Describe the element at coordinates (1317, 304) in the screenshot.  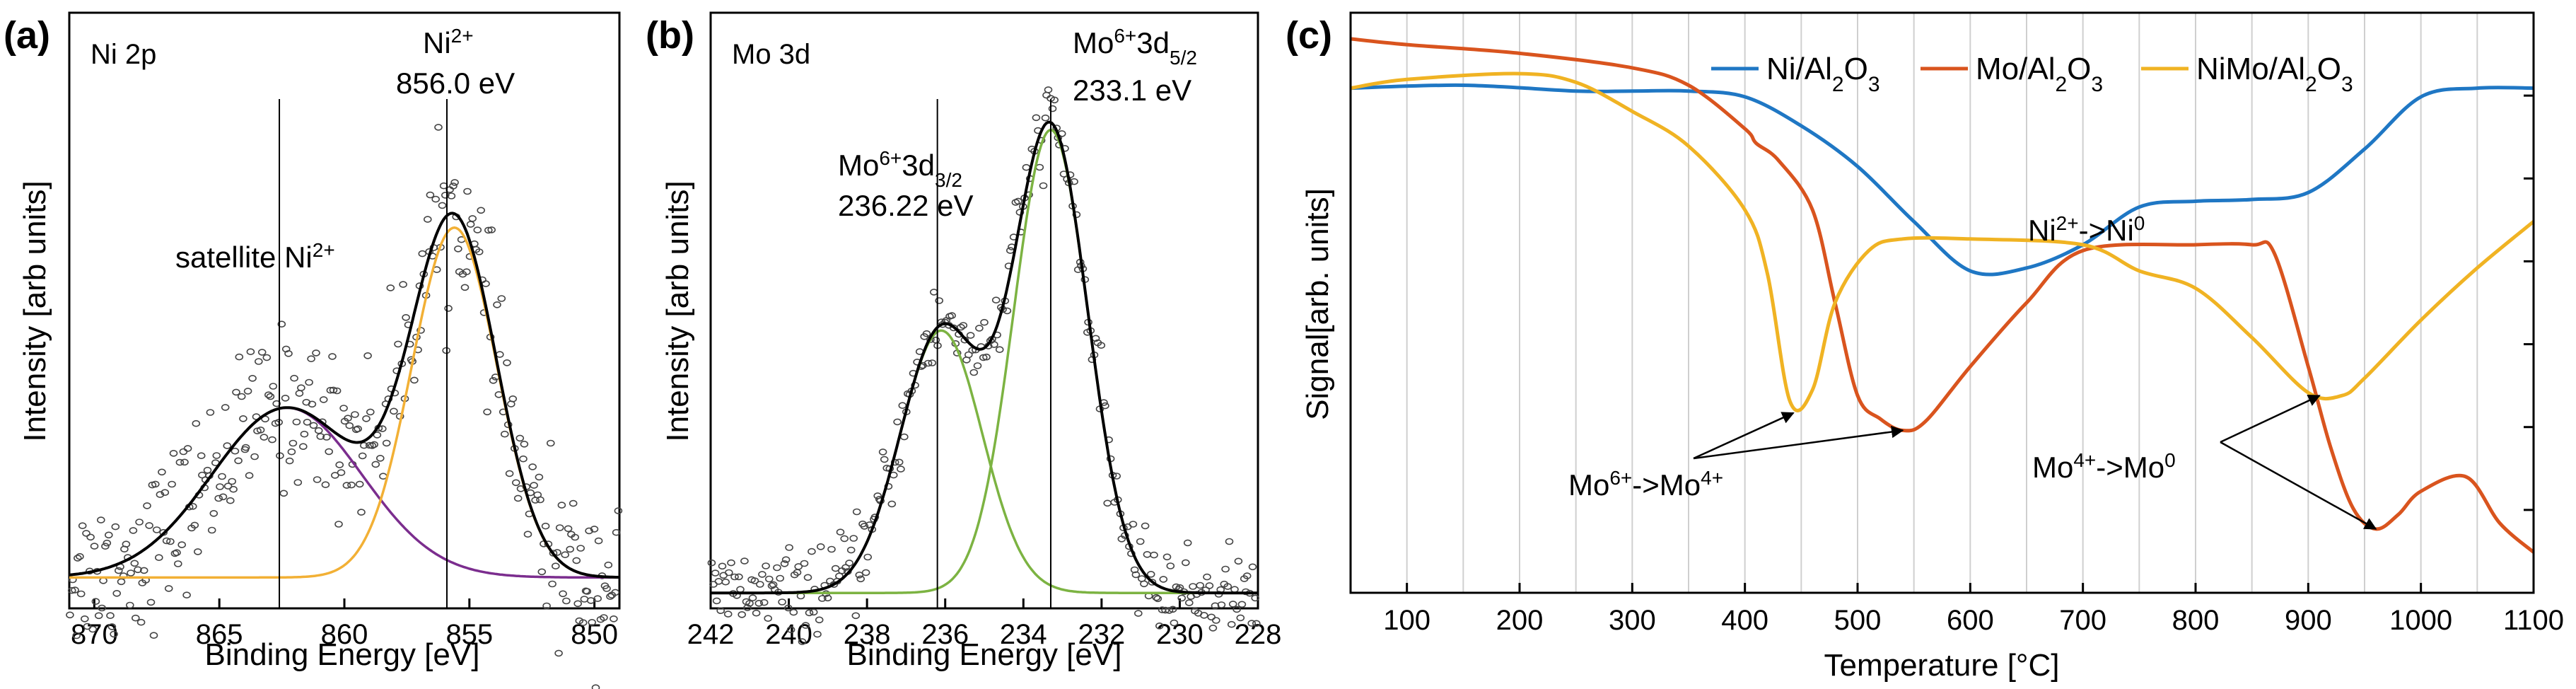
I see `panel-c-y-label: Signal[arb. units]` at that location.